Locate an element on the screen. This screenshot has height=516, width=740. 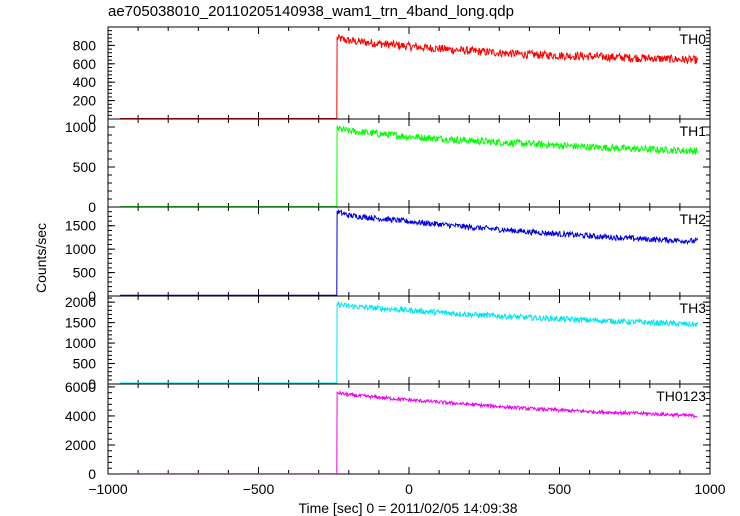
y-tick-label: 4000 is located at coordinates (80, 416).